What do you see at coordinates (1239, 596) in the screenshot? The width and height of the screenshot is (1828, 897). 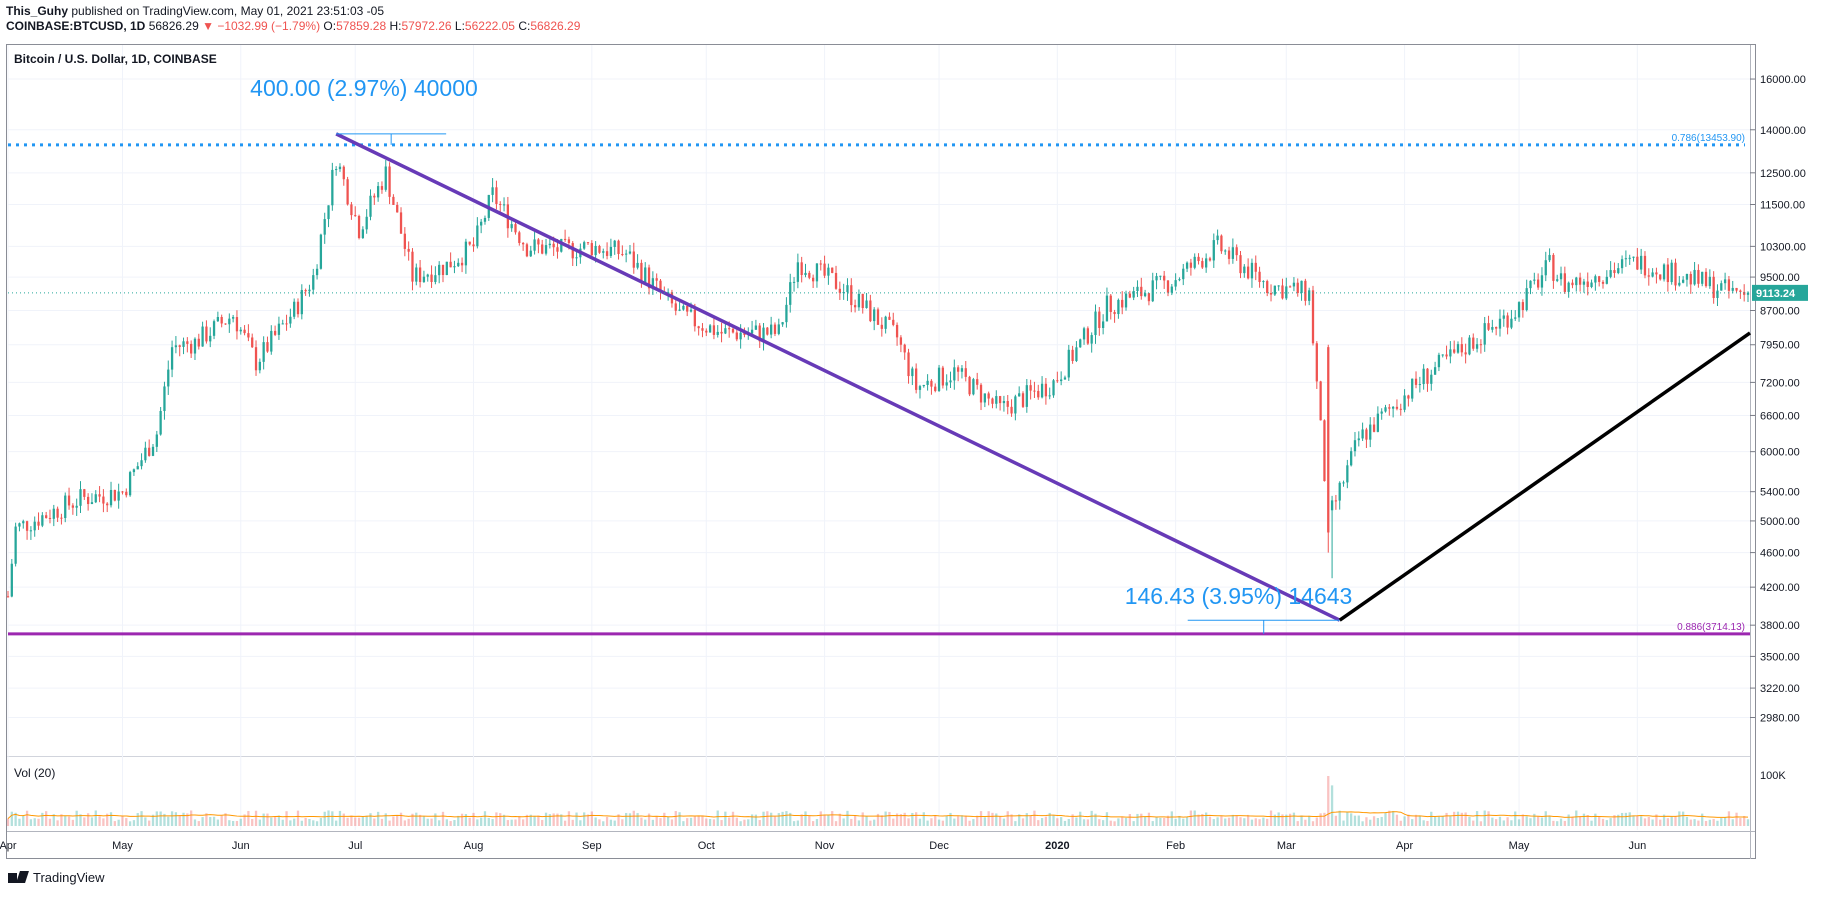 I see `measure-bottom-label: 146.43 (3.95%) 14643` at bounding box center [1239, 596].